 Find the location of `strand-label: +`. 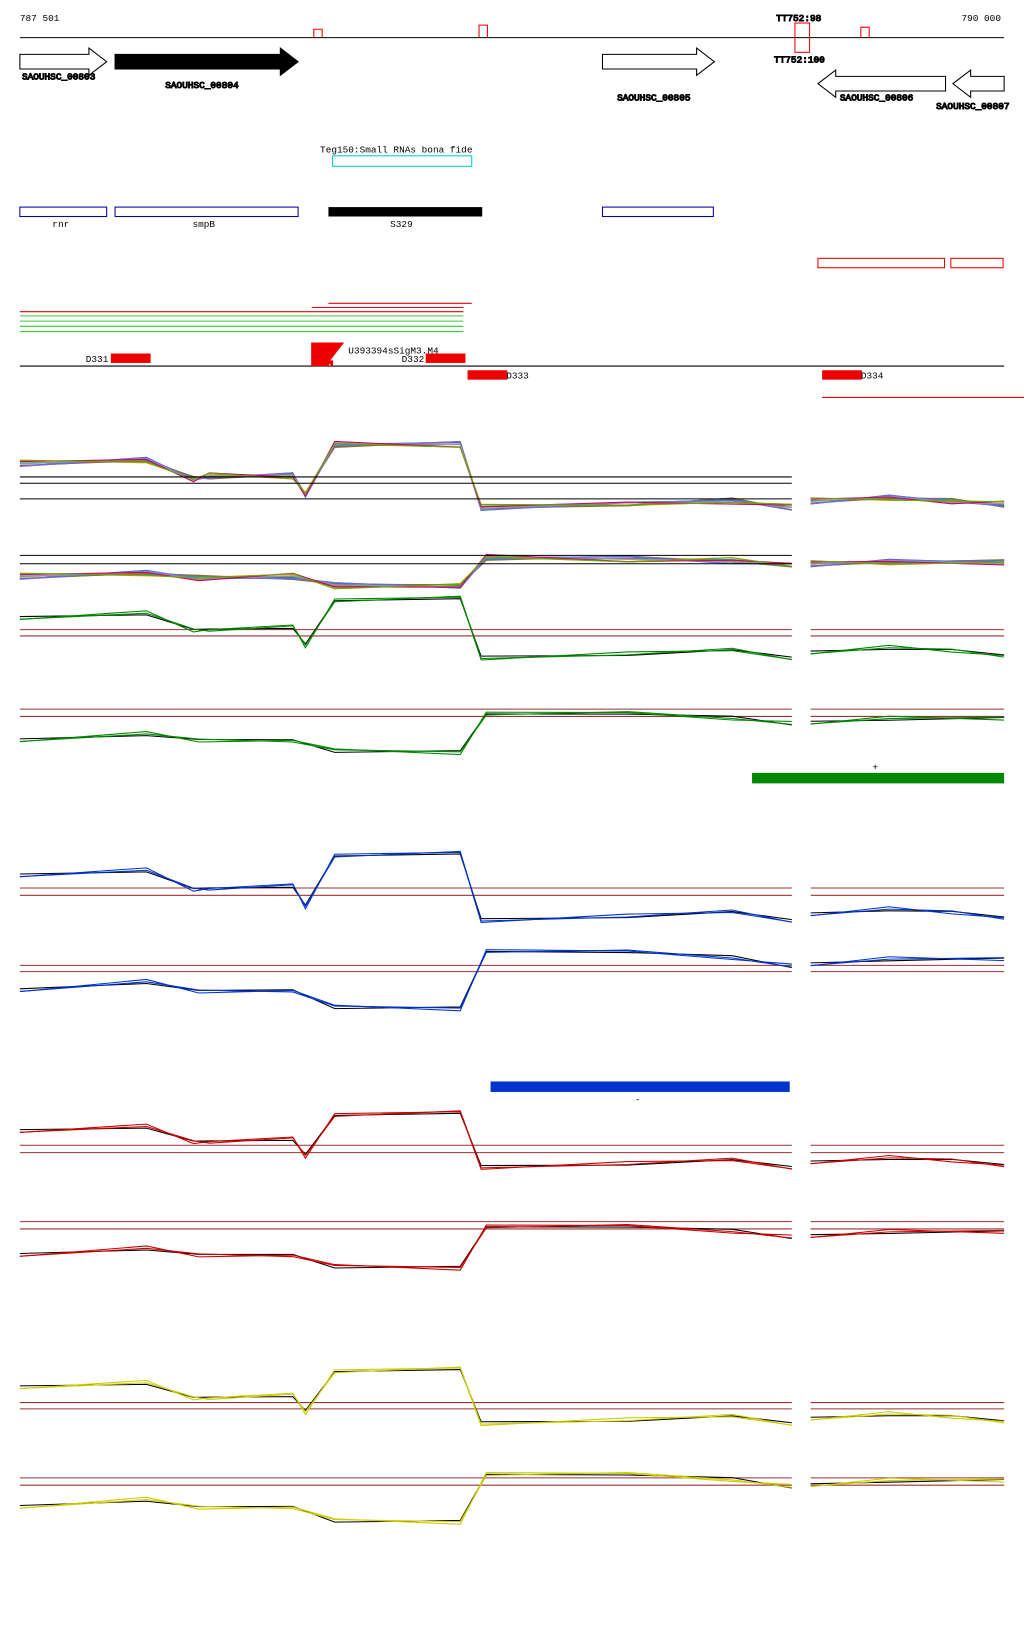

strand-label: + is located at coordinates (875, 767).